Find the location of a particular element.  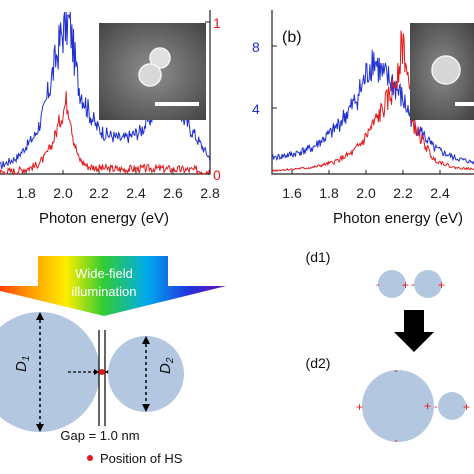

d2-arrow-top is located at coordinates (146, 340).